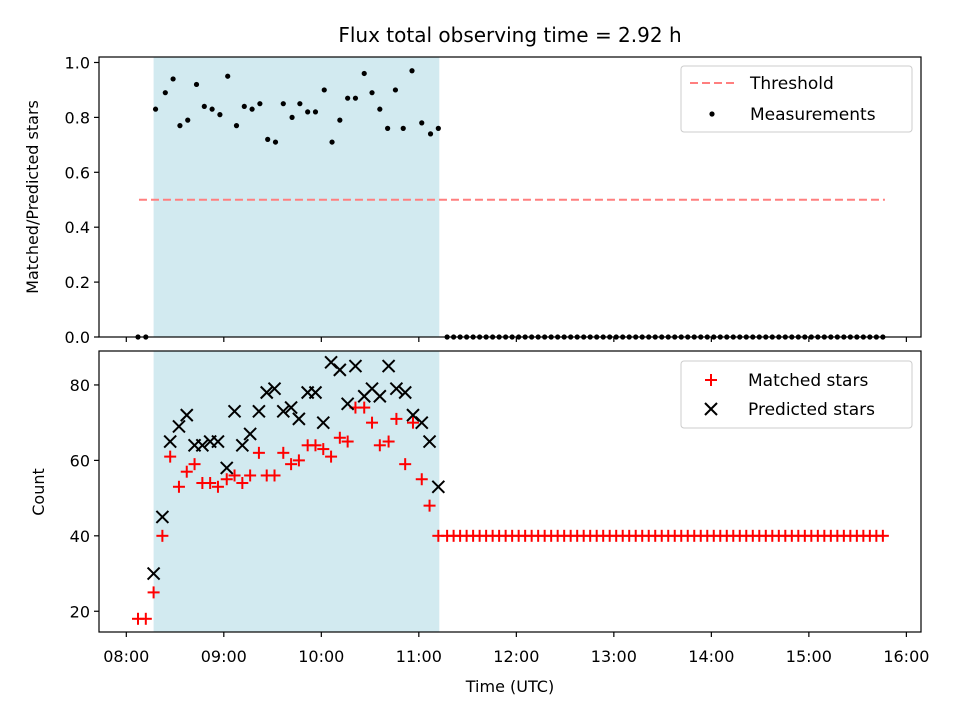  I want to click on top-legend-box, so click(796, 99).